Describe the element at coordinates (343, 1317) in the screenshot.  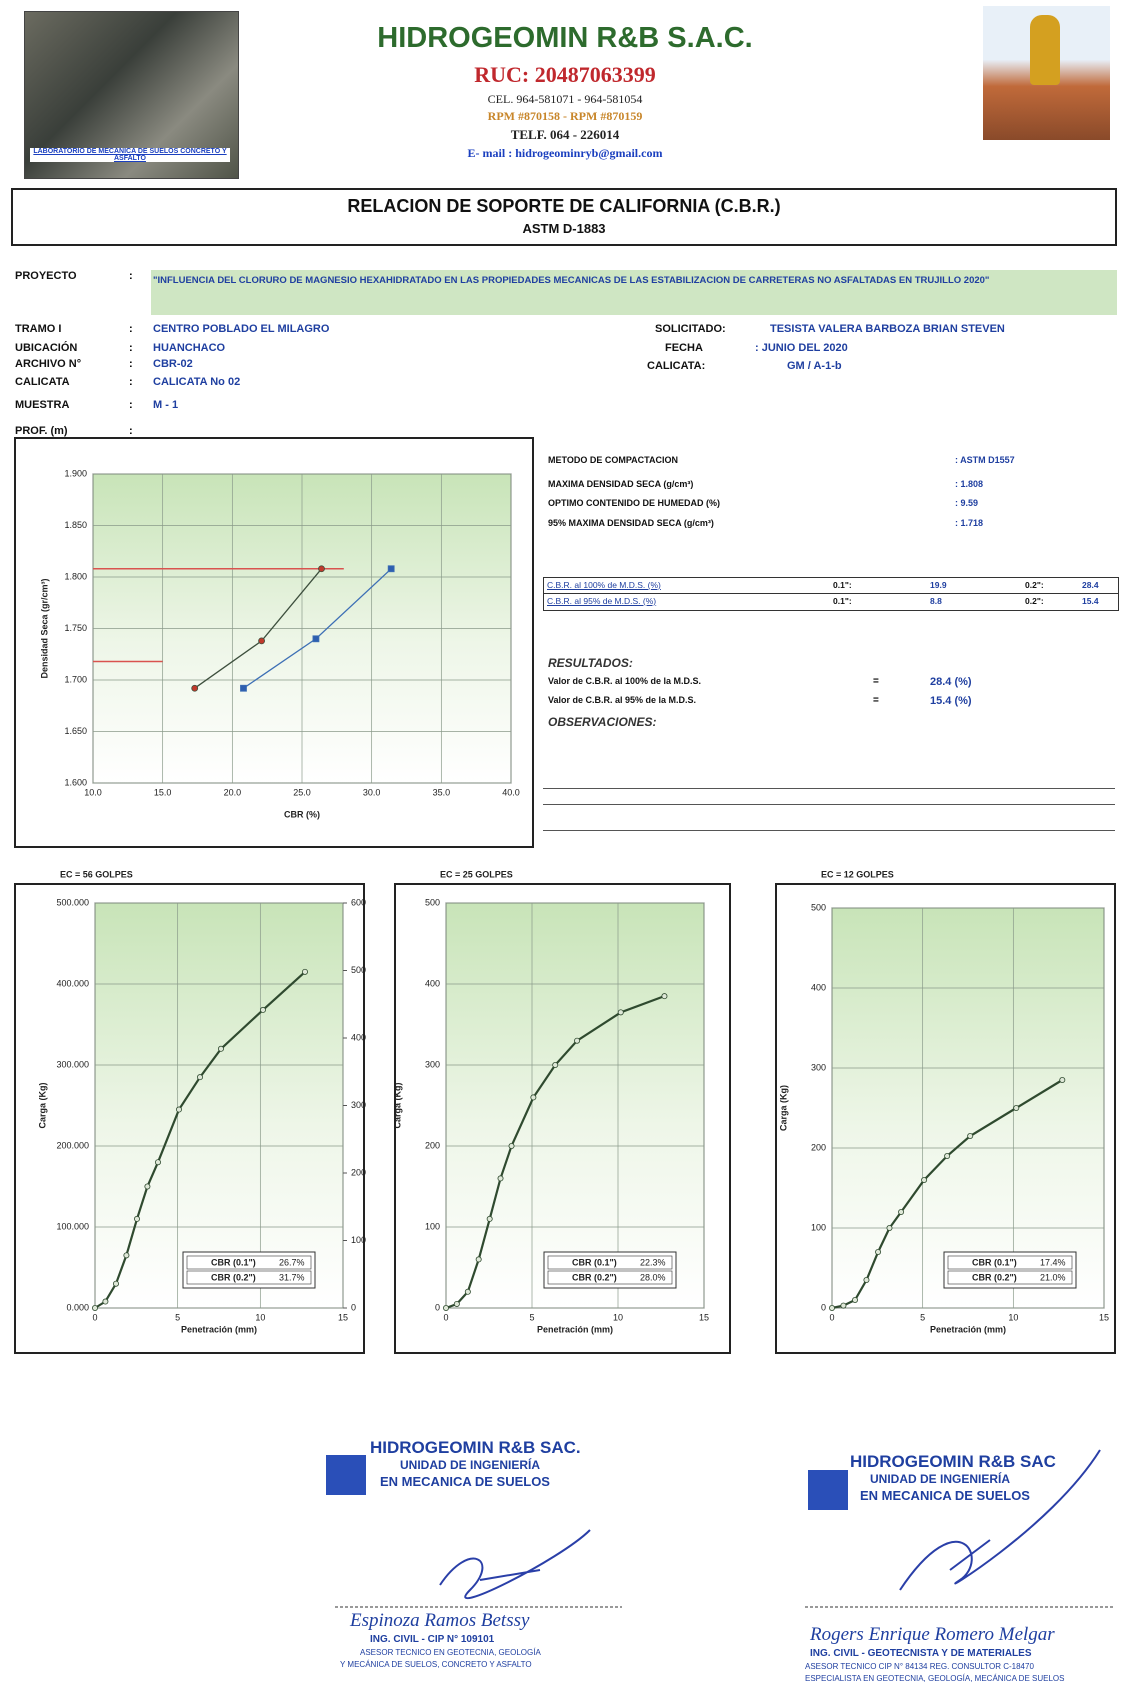
I see `x-tick-label: 15` at that location.